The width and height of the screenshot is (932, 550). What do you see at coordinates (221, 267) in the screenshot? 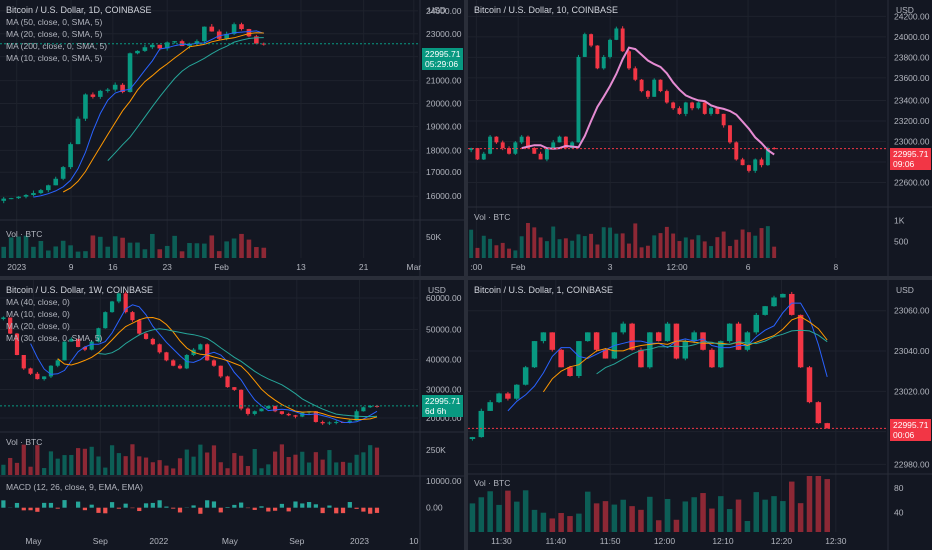
I see `time-tick-label: Feb` at bounding box center [221, 267].